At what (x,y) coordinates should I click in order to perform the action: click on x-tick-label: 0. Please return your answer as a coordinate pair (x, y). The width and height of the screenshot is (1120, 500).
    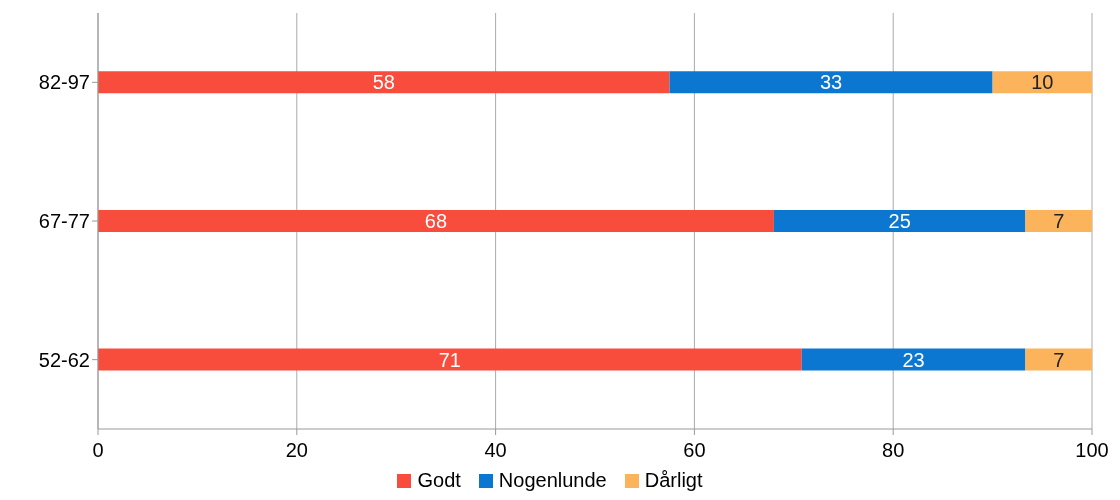
    Looking at the image, I should click on (98, 450).